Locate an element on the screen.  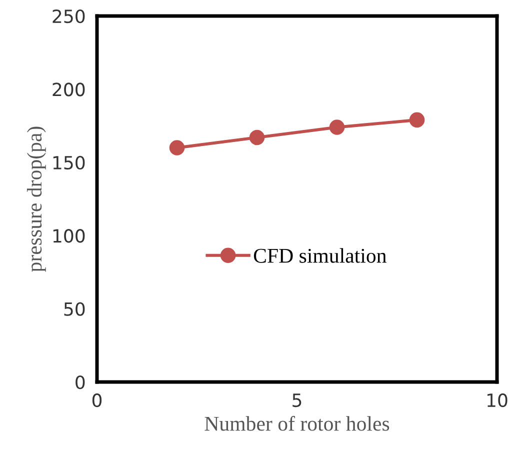
legend-label: CFD simulation is located at coordinates (320, 255).